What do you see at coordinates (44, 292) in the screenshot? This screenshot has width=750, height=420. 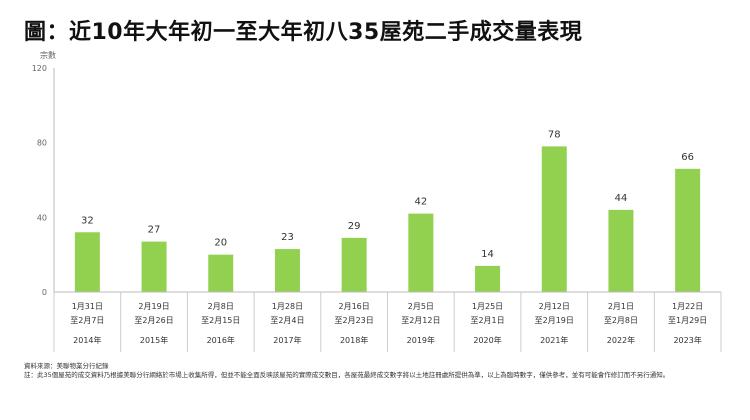 I see `y-tick-label: 0` at bounding box center [44, 292].